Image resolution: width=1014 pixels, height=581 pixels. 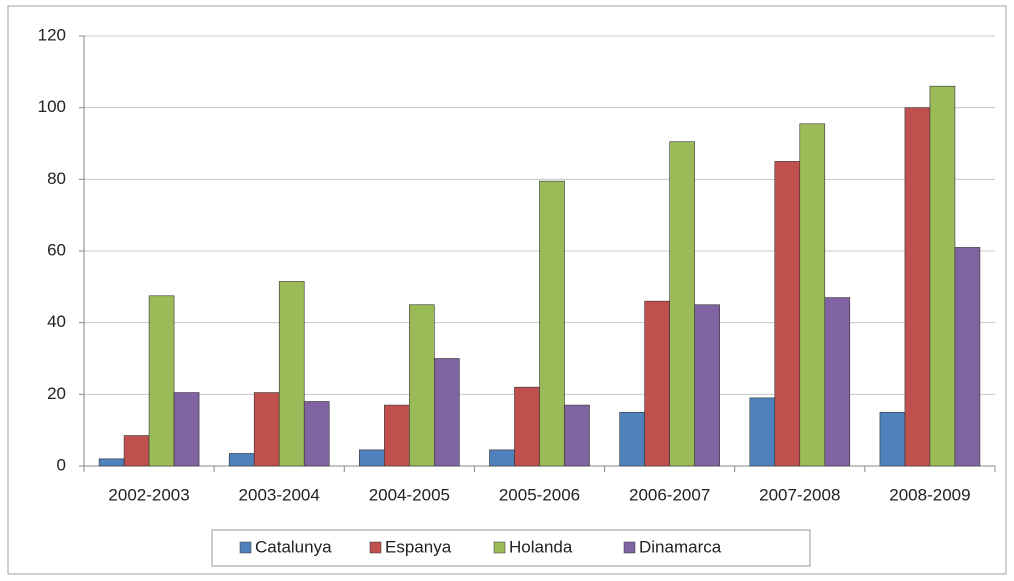 I want to click on legend-label: Catalunya, so click(x=293, y=546).